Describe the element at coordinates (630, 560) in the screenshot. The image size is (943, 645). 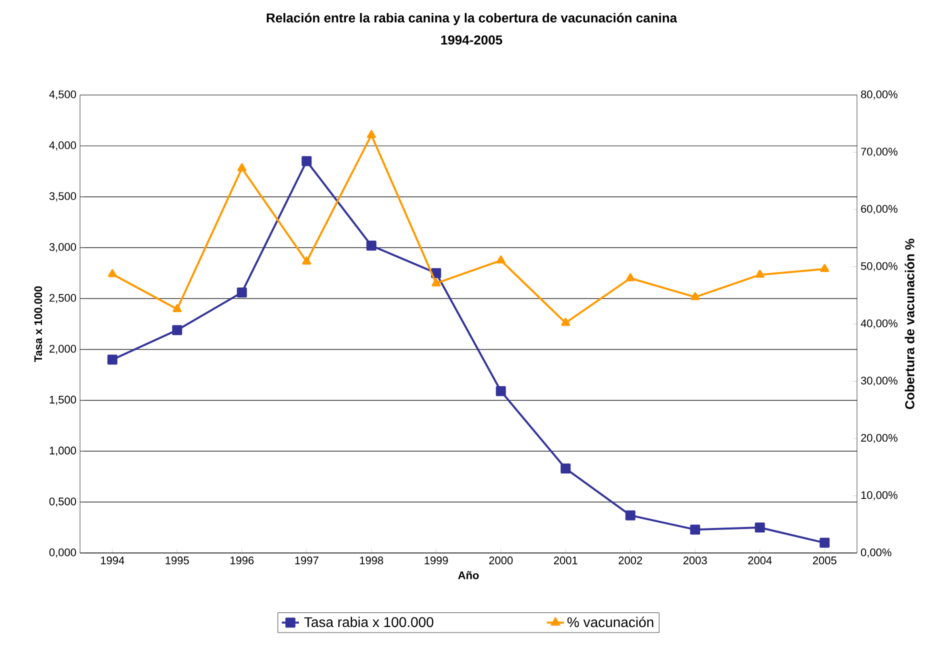
I see `x-tick-label: 2002` at that location.